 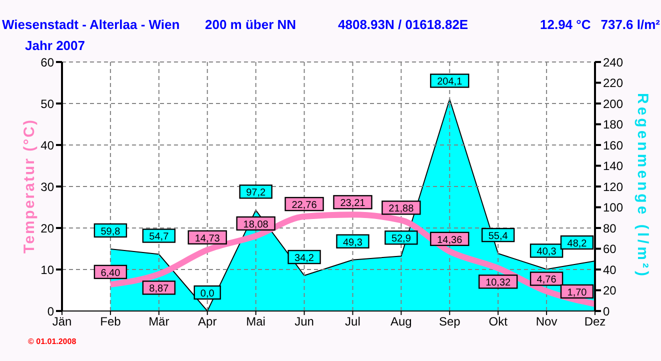 What do you see at coordinates (606, 311) in the screenshot?
I see `y2-tick-label: 0` at bounding box center [606, 311].